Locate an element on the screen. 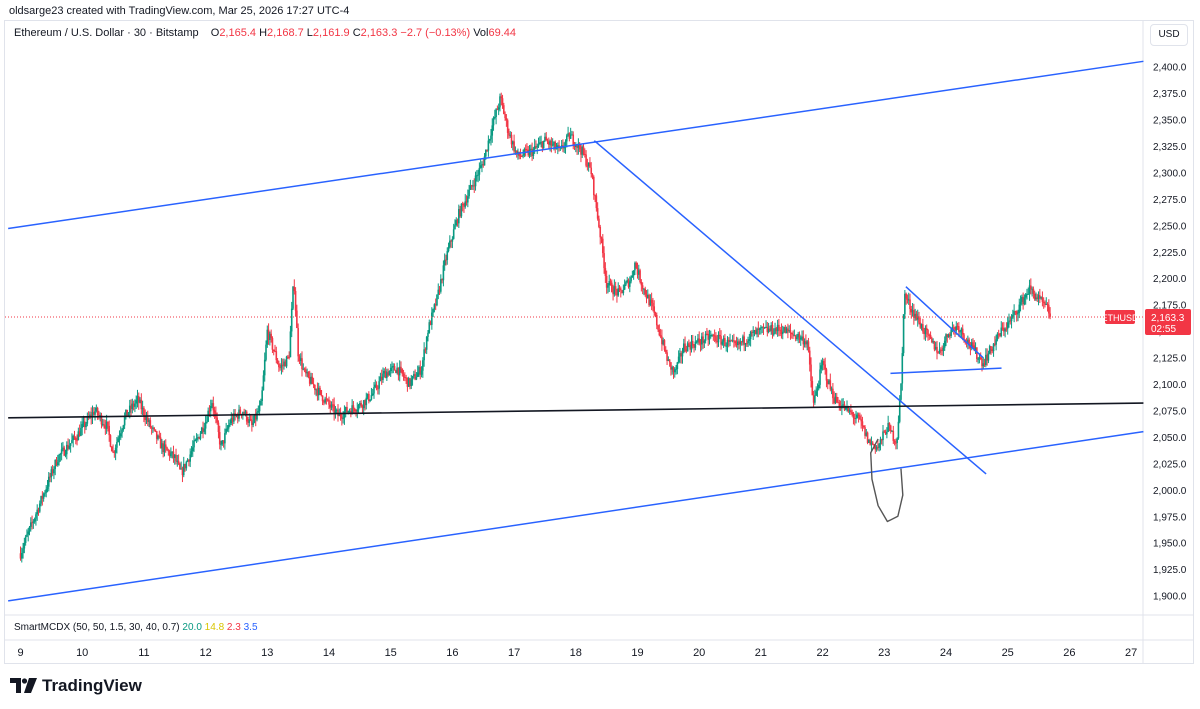 The height and width of the screenshot is (709, 1200). currency-button: USD is located at coordinates (1169, 35).